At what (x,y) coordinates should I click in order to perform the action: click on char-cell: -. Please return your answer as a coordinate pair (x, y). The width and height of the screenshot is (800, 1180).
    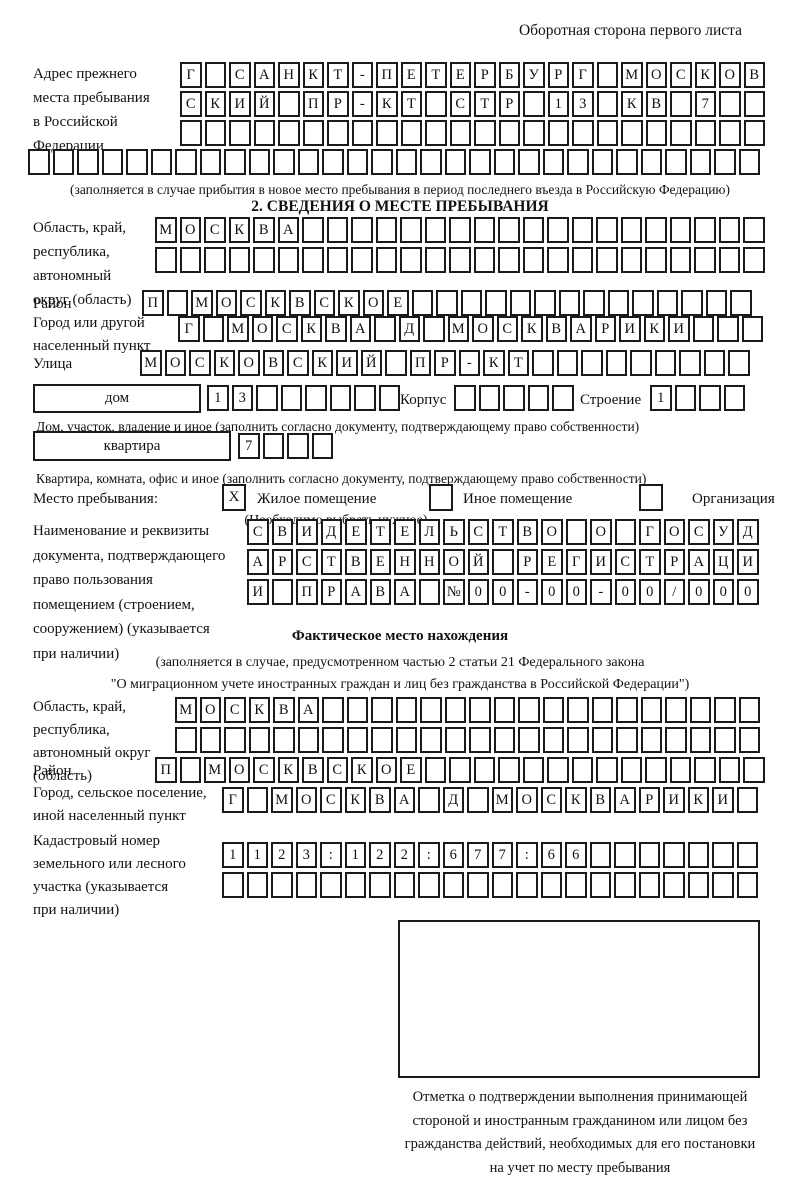
    Looking at the image, I should click on (601, 592).